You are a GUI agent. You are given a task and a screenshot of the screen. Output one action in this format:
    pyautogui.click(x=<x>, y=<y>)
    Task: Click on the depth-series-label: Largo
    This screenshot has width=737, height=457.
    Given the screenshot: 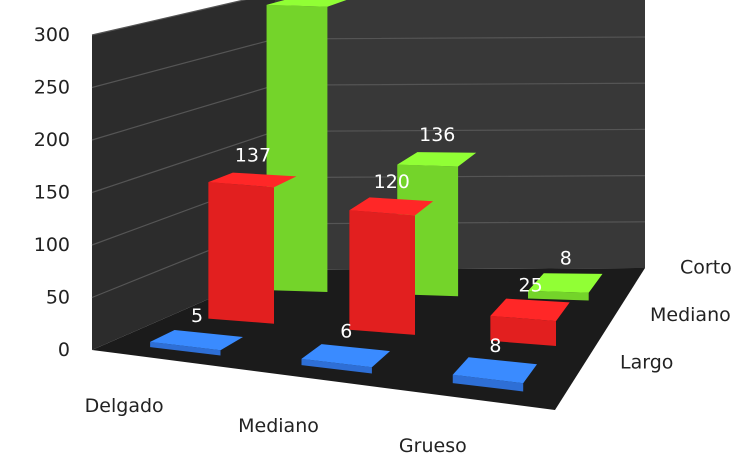 What is the action you would take?
    pyautogui.click(x=646, y=362)
    